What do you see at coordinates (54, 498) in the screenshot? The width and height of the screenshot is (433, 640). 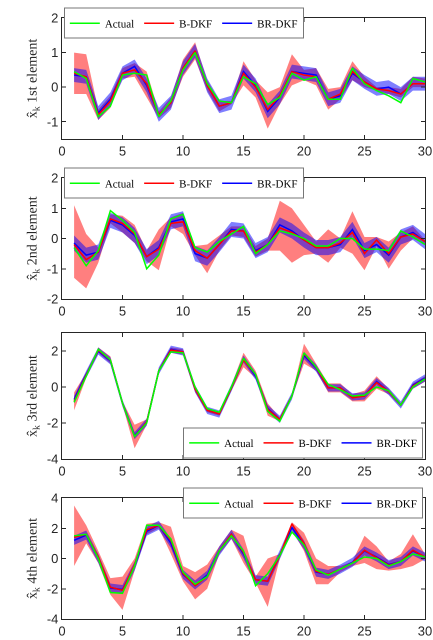 I see `y-tick-label: 4` at bounding box center [54, 498].